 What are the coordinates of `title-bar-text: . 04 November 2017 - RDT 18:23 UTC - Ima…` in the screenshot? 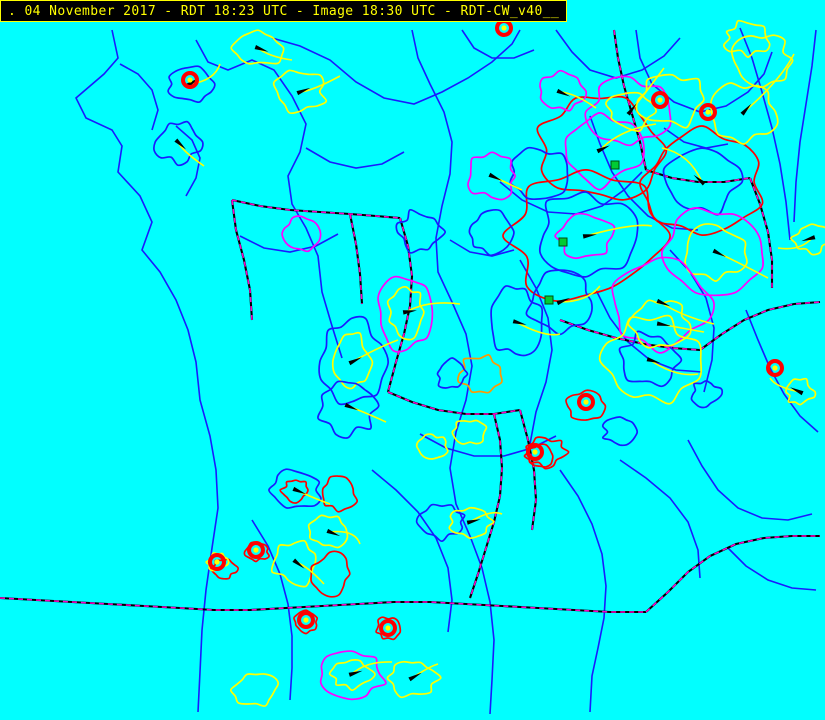 It's located at (284, 11).